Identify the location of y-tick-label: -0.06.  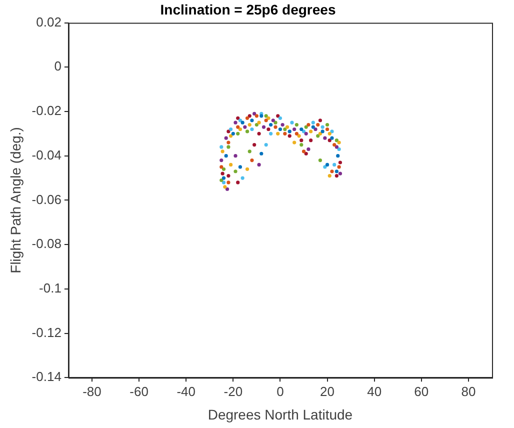
(47, 199).